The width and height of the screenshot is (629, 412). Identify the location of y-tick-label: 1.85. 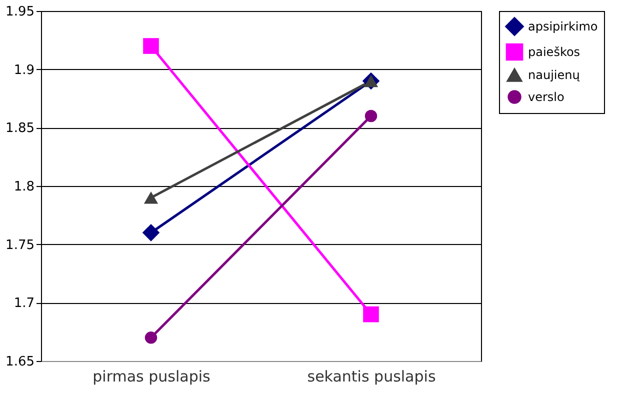
(20, 128).